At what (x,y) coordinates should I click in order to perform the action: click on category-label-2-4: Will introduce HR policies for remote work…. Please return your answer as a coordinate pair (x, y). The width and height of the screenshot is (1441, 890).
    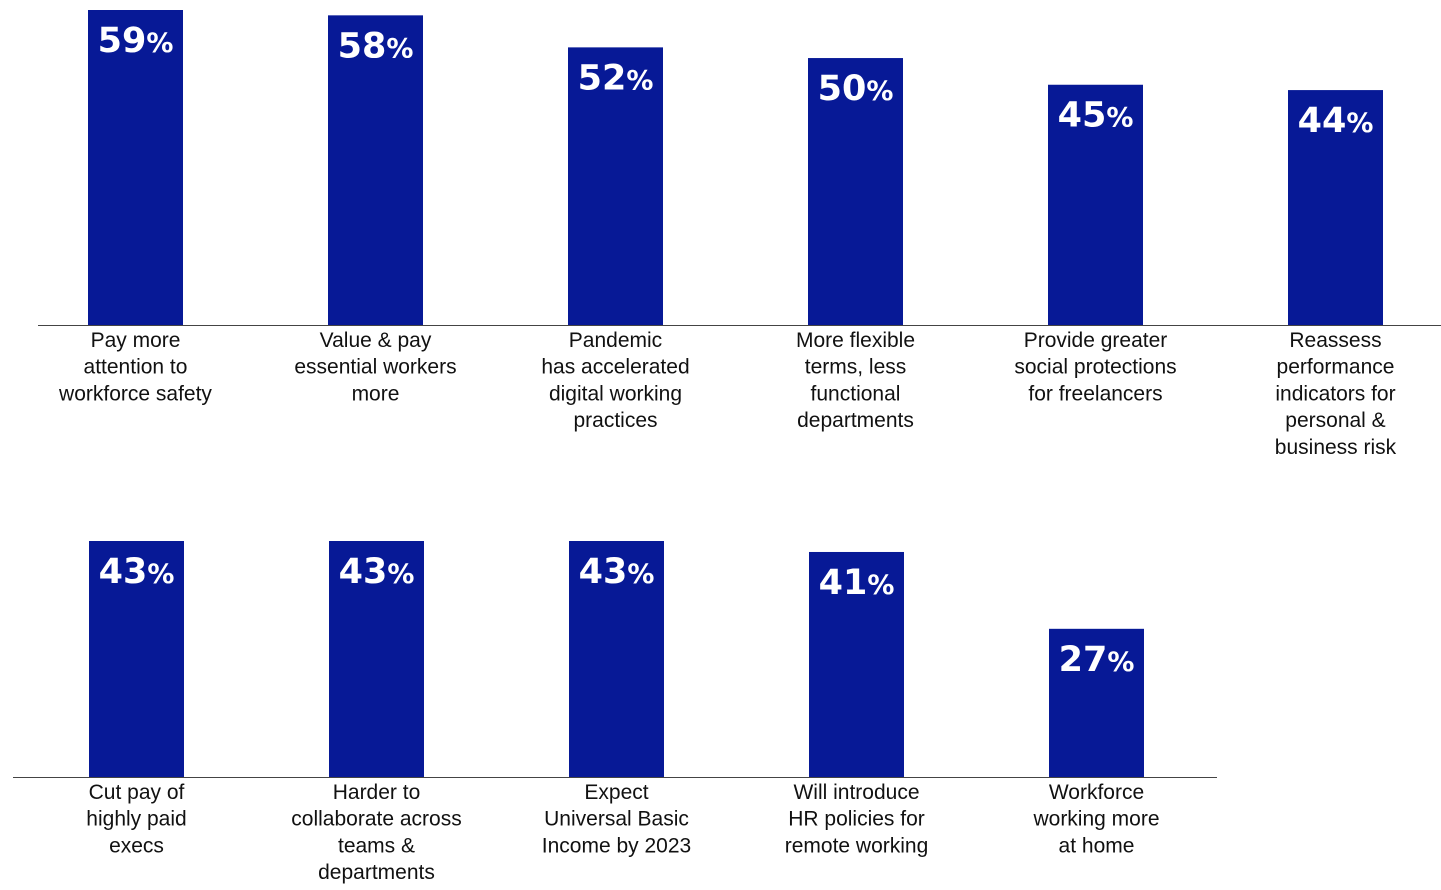
    Looking at the image, I should click on (857, 819).